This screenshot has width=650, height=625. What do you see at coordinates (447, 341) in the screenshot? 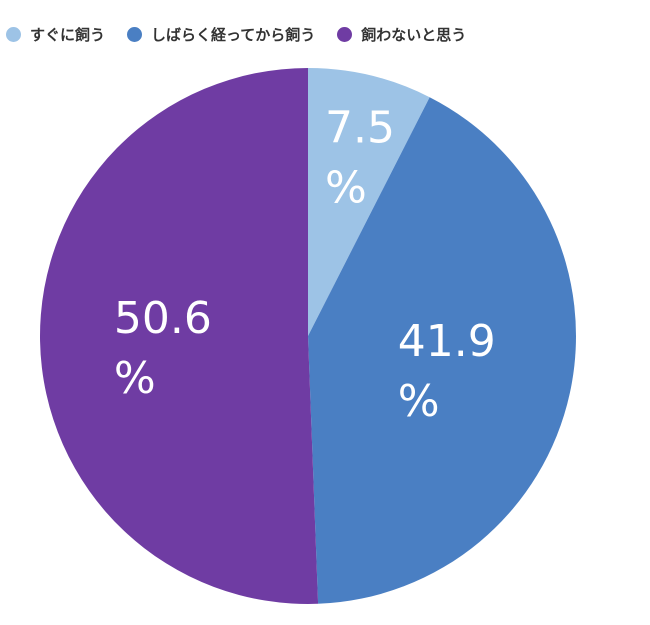
I see `data-label-value-later: 41.9` at bounding box center [447, 341].